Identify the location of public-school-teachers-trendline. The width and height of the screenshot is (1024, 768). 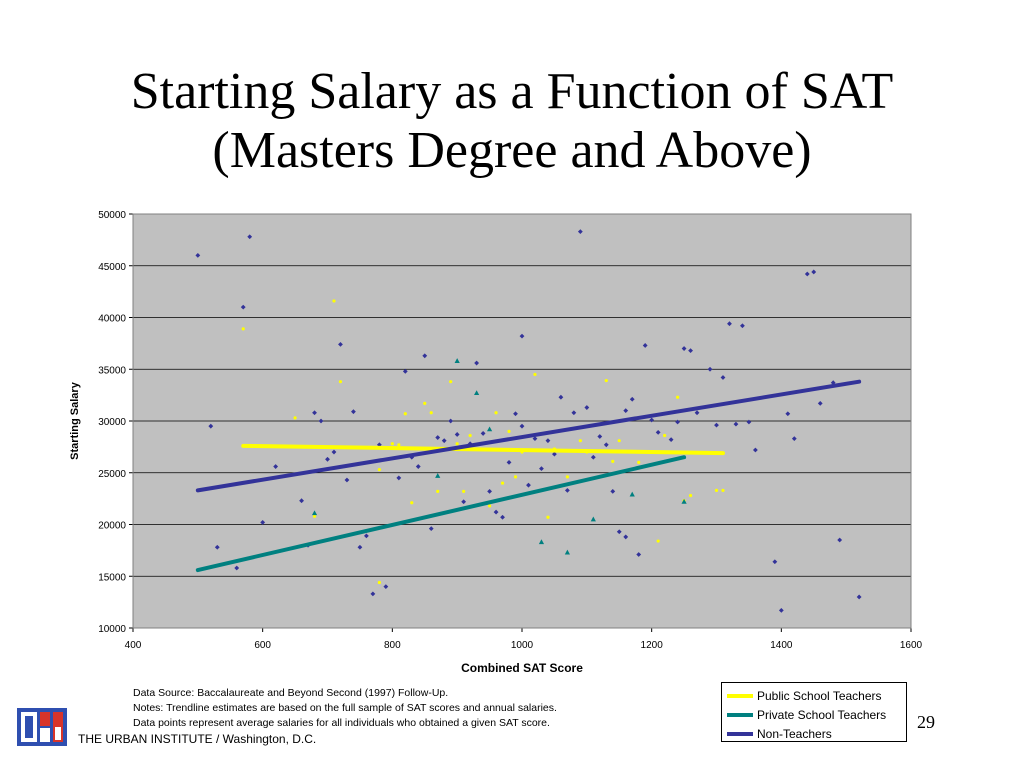
(483, 449).